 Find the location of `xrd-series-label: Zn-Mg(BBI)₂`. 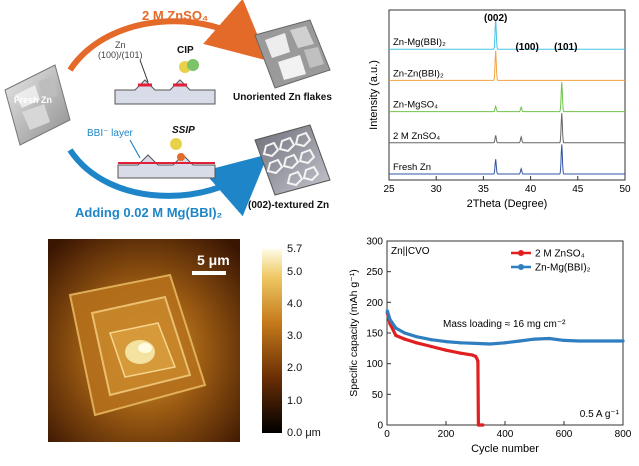

xrd-series-label: Zn-Mg(BBI)₂ is located at coordinates (419, 42).